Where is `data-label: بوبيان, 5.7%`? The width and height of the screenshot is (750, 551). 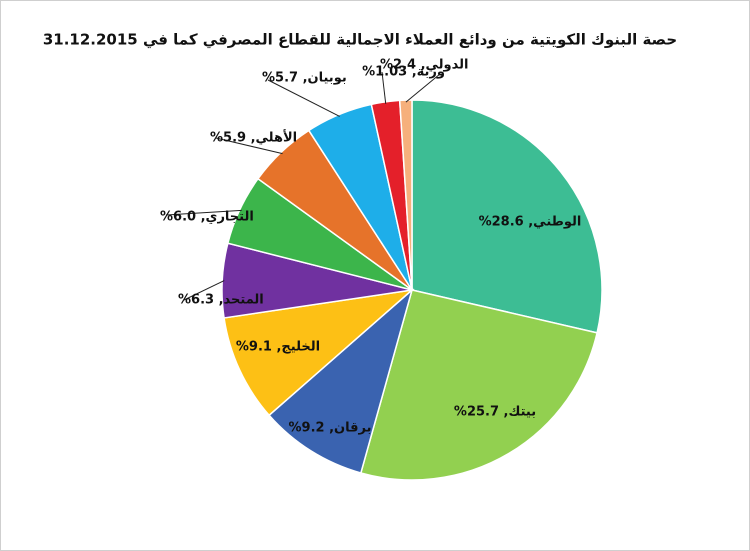
data-label: بوبيان, 5.7% is located at coordinates (304, 78).